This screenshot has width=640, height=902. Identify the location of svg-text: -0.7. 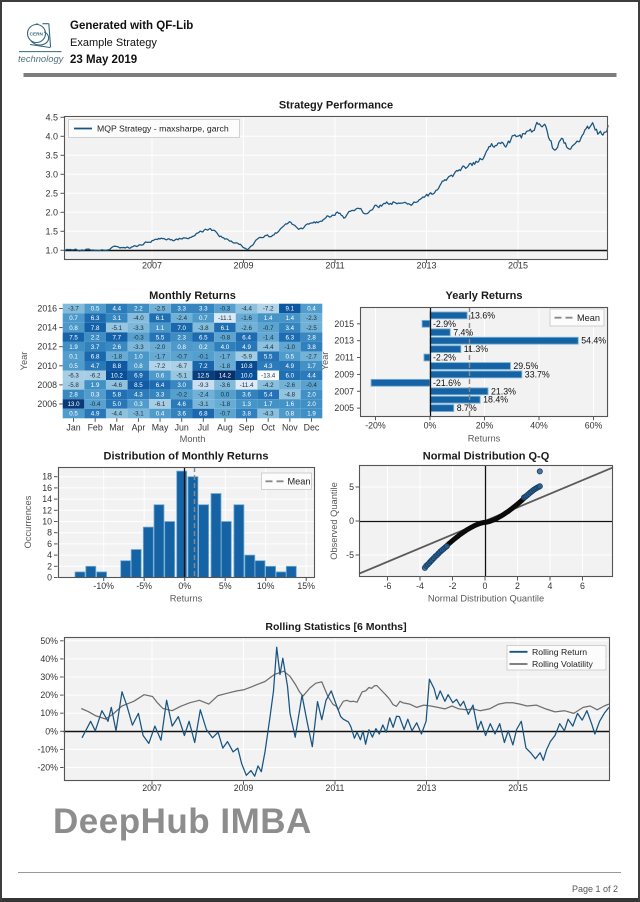
(268, 328).